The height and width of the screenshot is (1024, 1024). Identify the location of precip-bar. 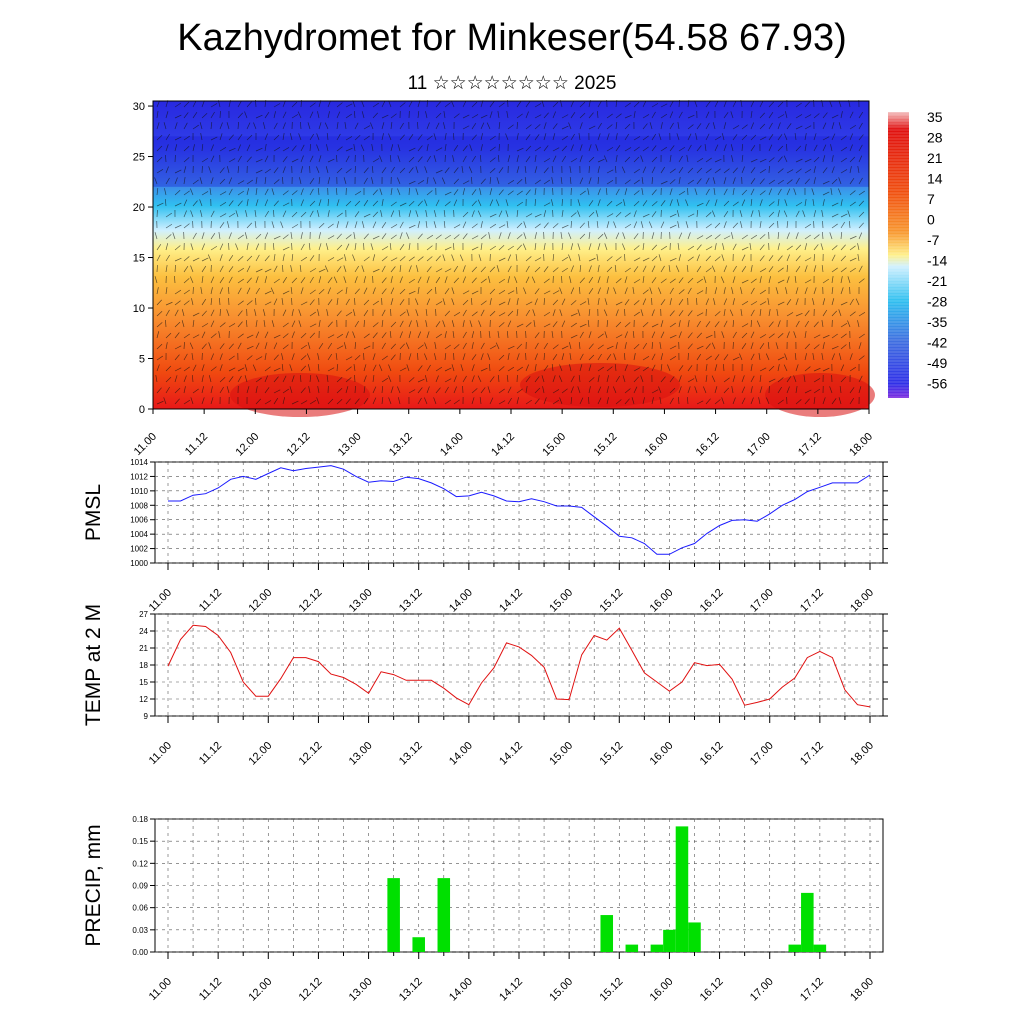
(607, 933).